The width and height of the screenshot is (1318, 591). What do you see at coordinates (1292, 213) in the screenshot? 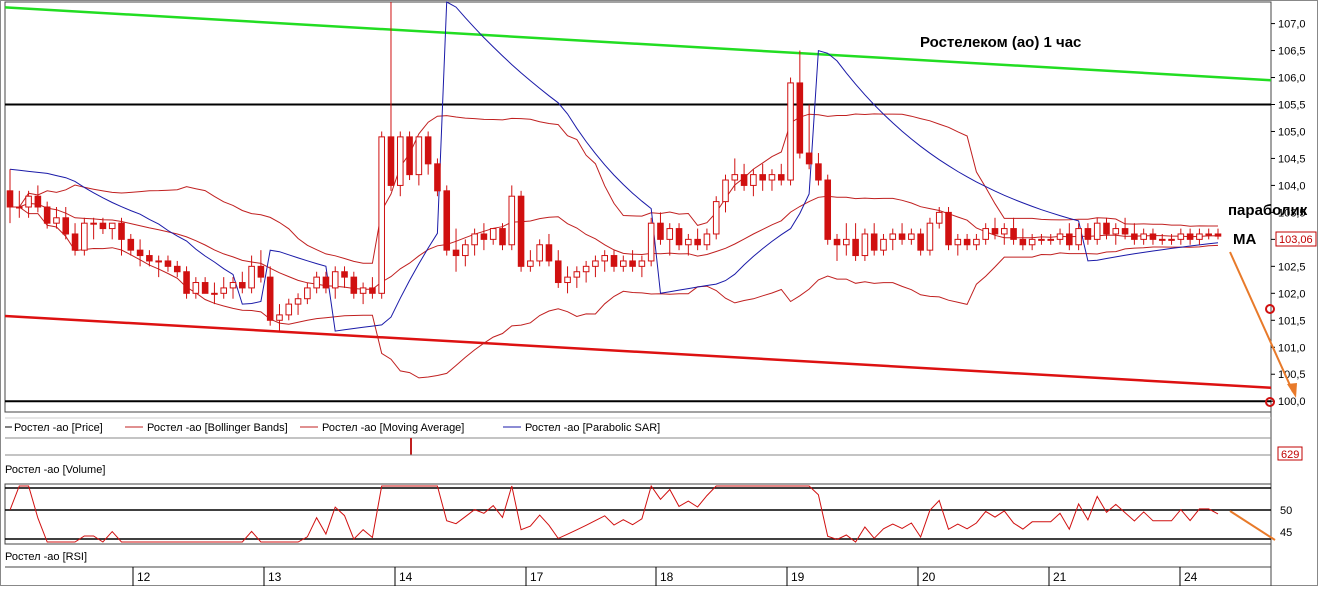
I see `price-tick-label: 103,5` at bounding box center [1292, 213].